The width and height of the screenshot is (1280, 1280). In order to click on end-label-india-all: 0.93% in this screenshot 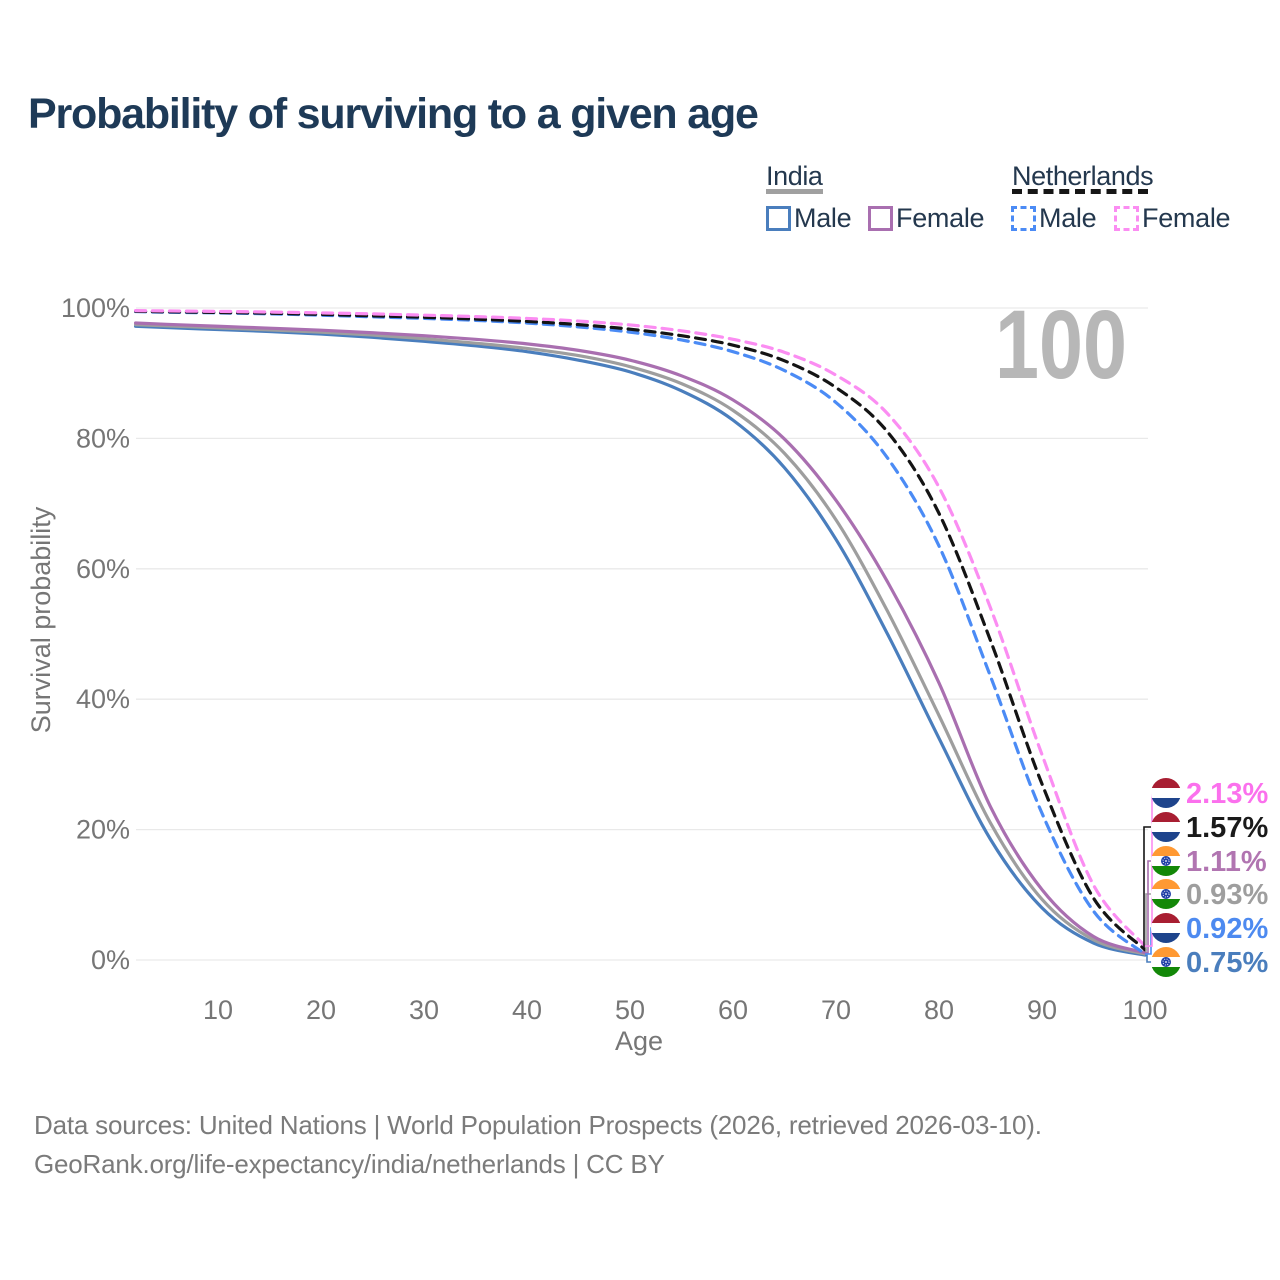, I will do `click(1227, 895)`.